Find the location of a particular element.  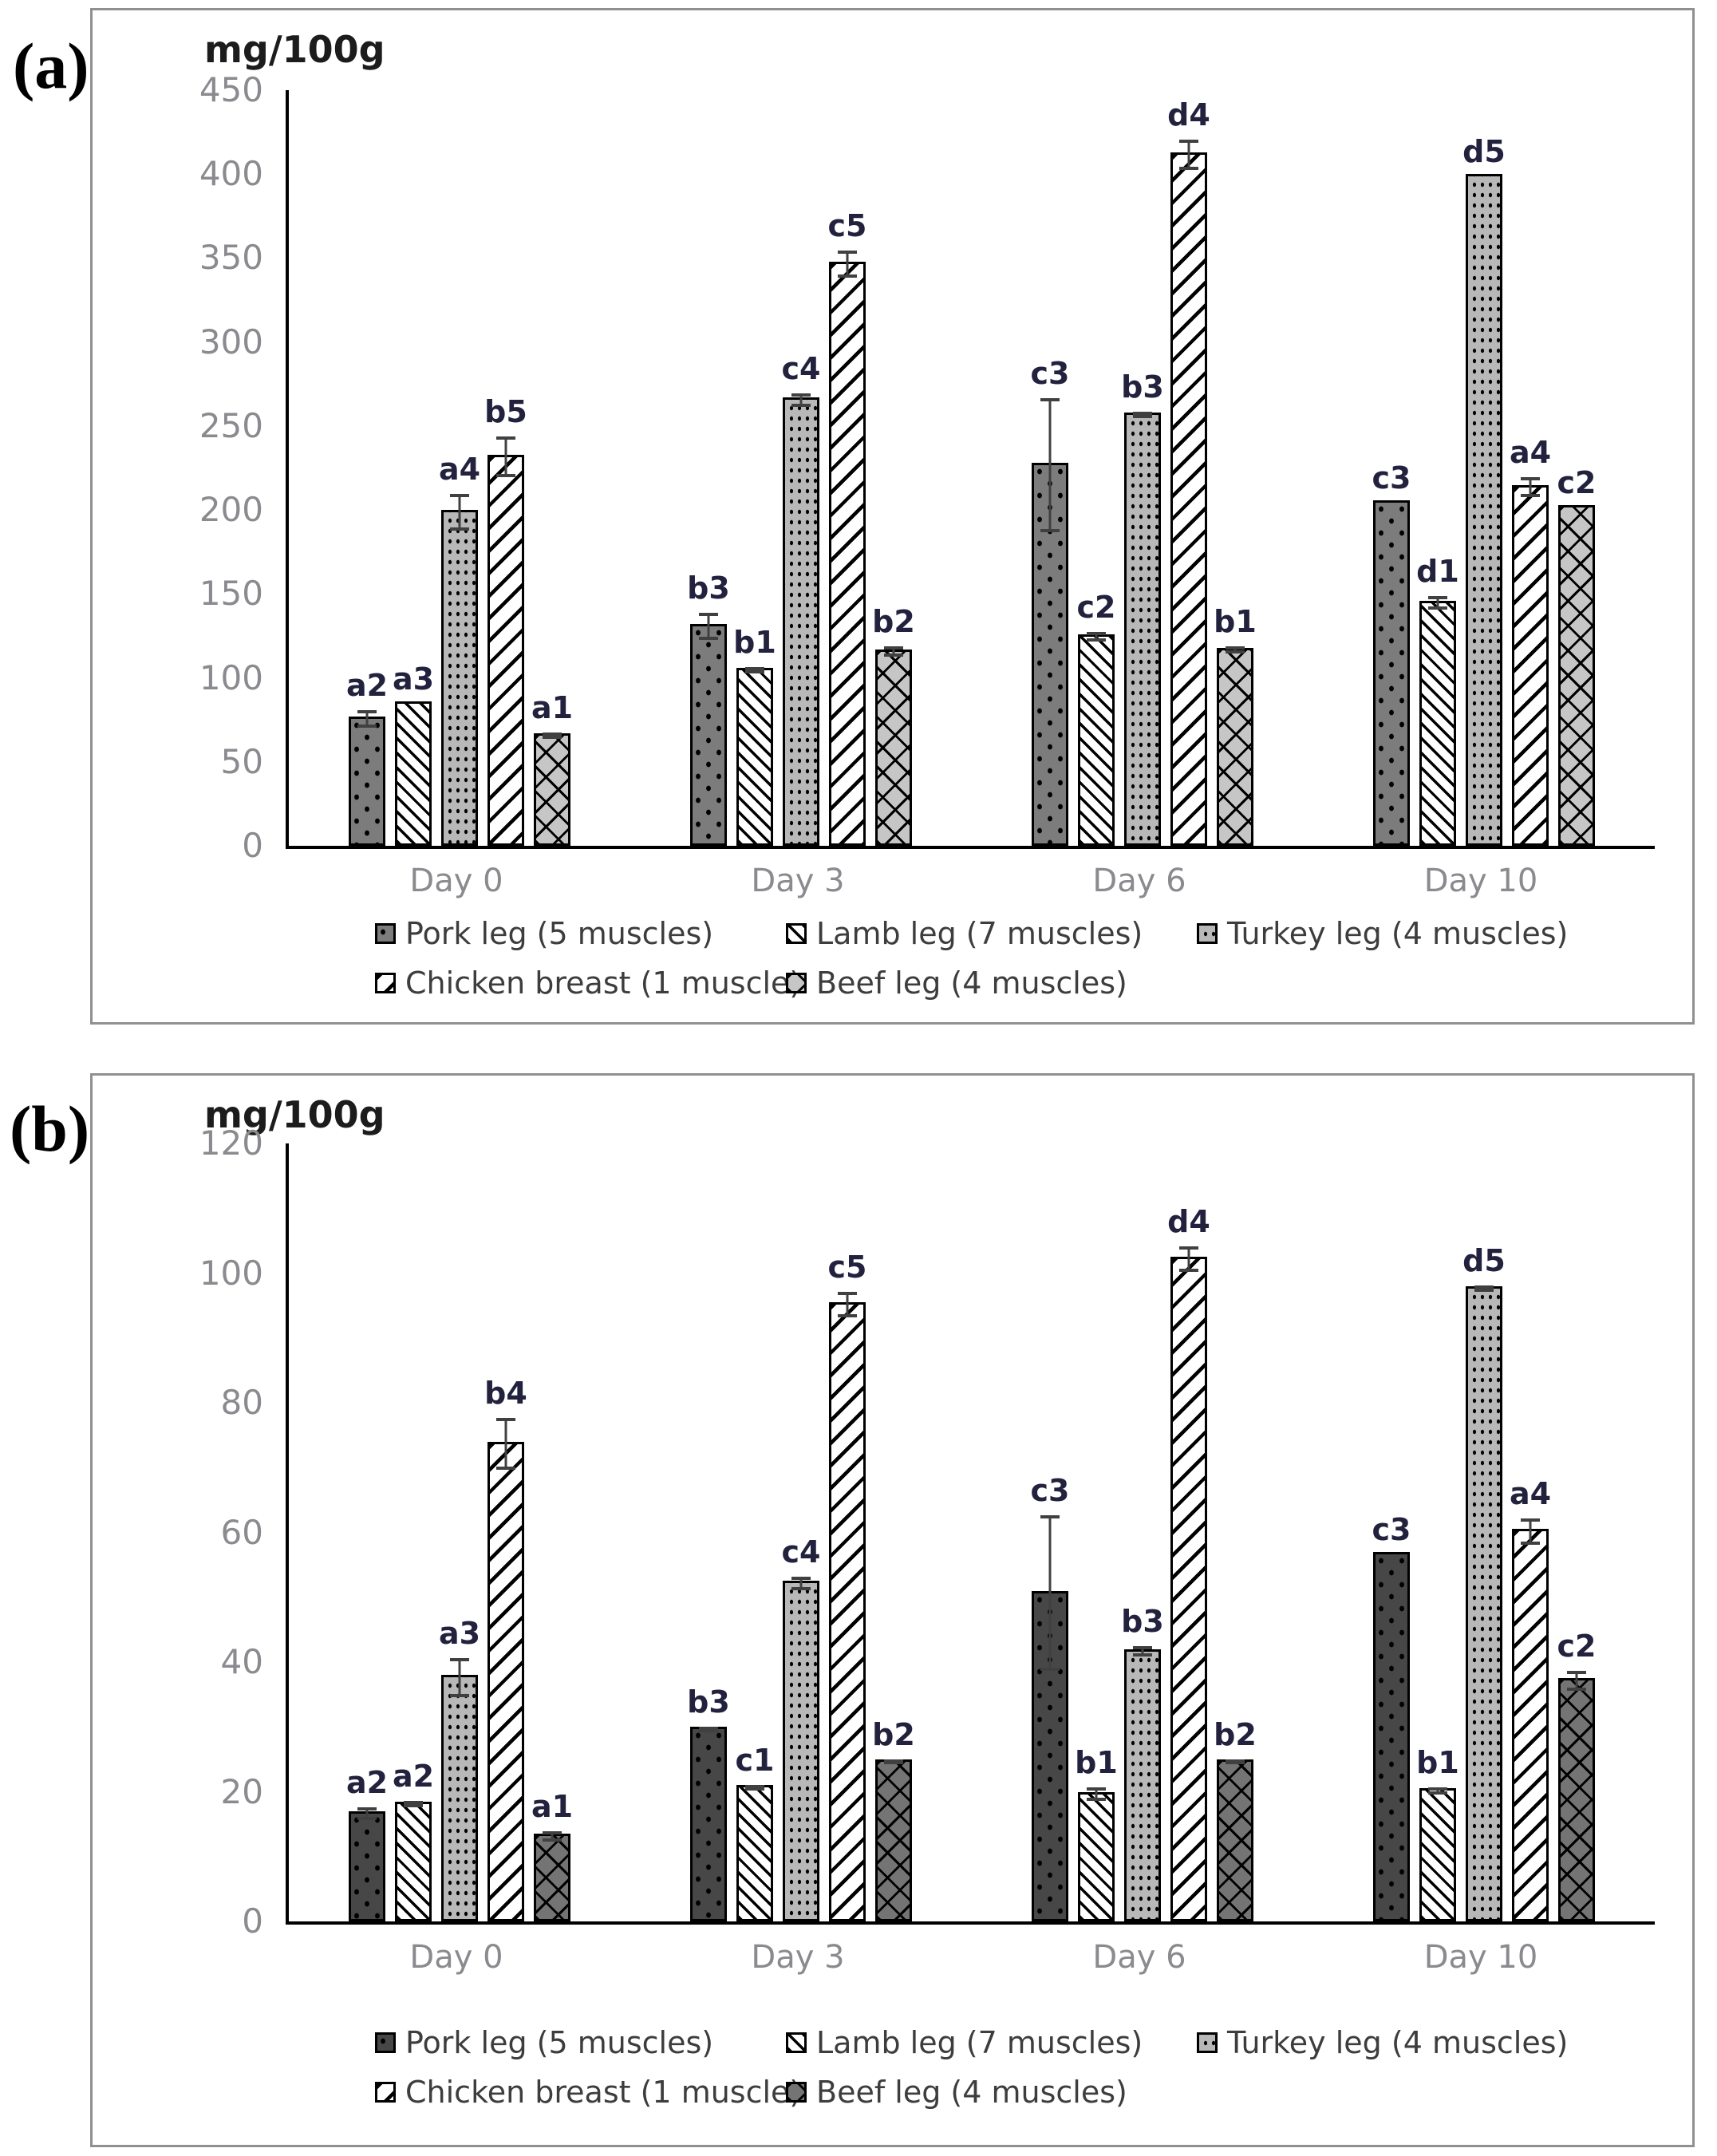

significance-label: a2 is located at coordinates (367, 686).